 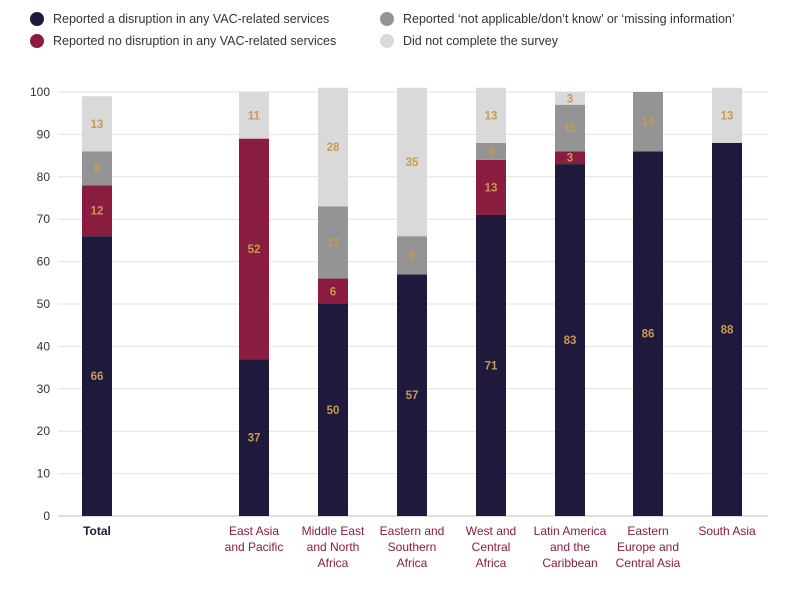 I want to click on data-label: 86, so click(x=648, y=335).